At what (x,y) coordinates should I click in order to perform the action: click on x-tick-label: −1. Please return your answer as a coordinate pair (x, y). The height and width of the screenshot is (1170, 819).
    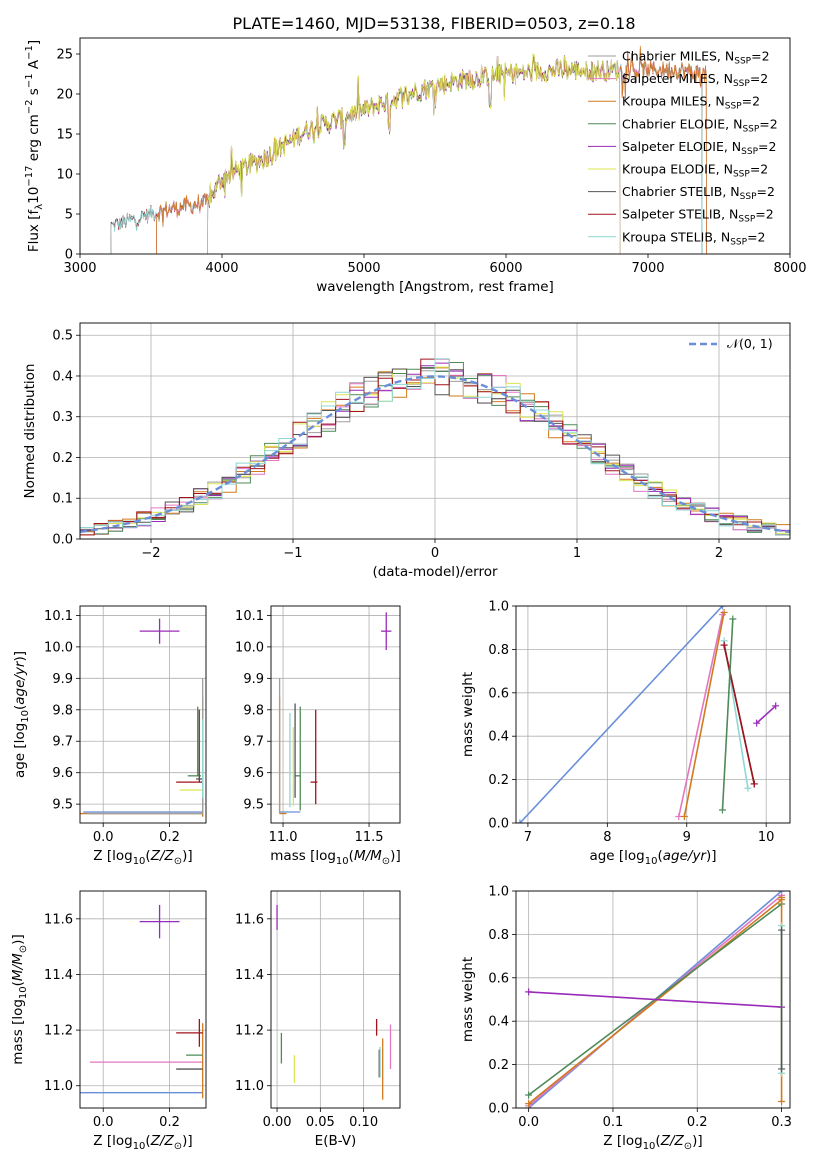
    Looking at the image, I should click on (292, 553).